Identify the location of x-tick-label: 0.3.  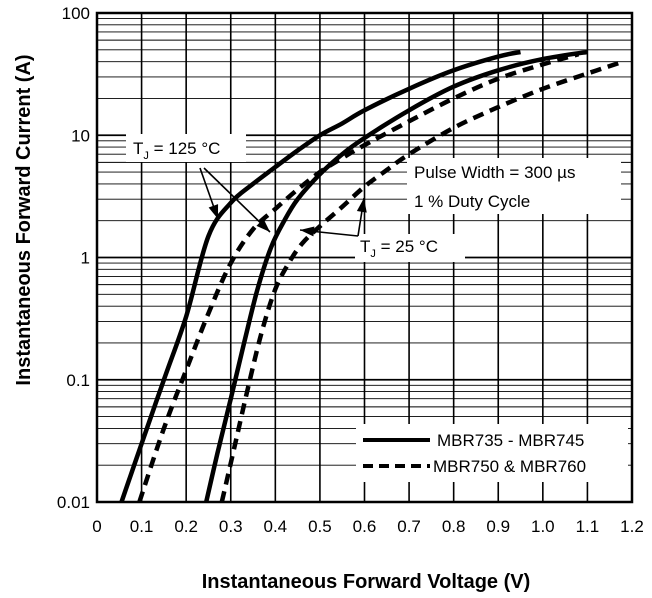
(231, 526).